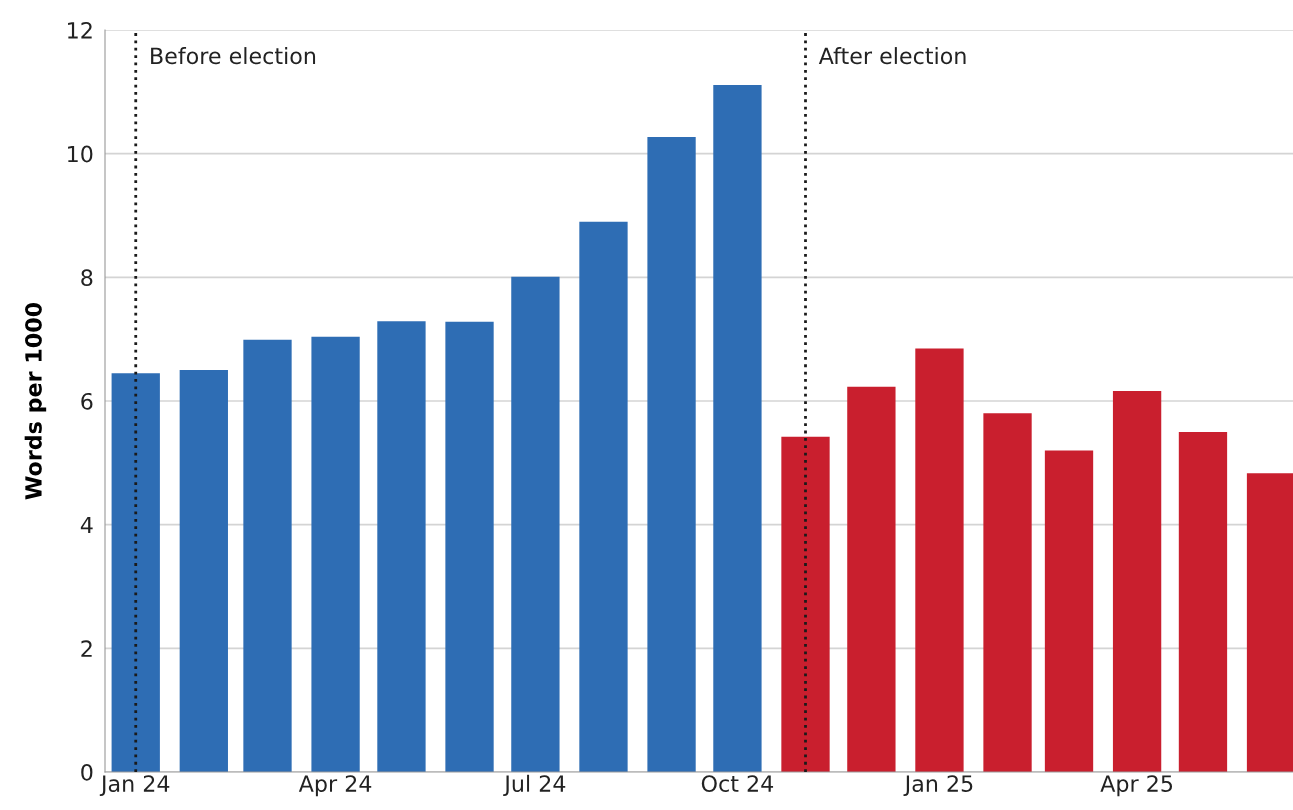  What do you see at coordinates (87, 401) in the screenshot?
I see `y-tick-label: 6` at bounding box center [87, 401].